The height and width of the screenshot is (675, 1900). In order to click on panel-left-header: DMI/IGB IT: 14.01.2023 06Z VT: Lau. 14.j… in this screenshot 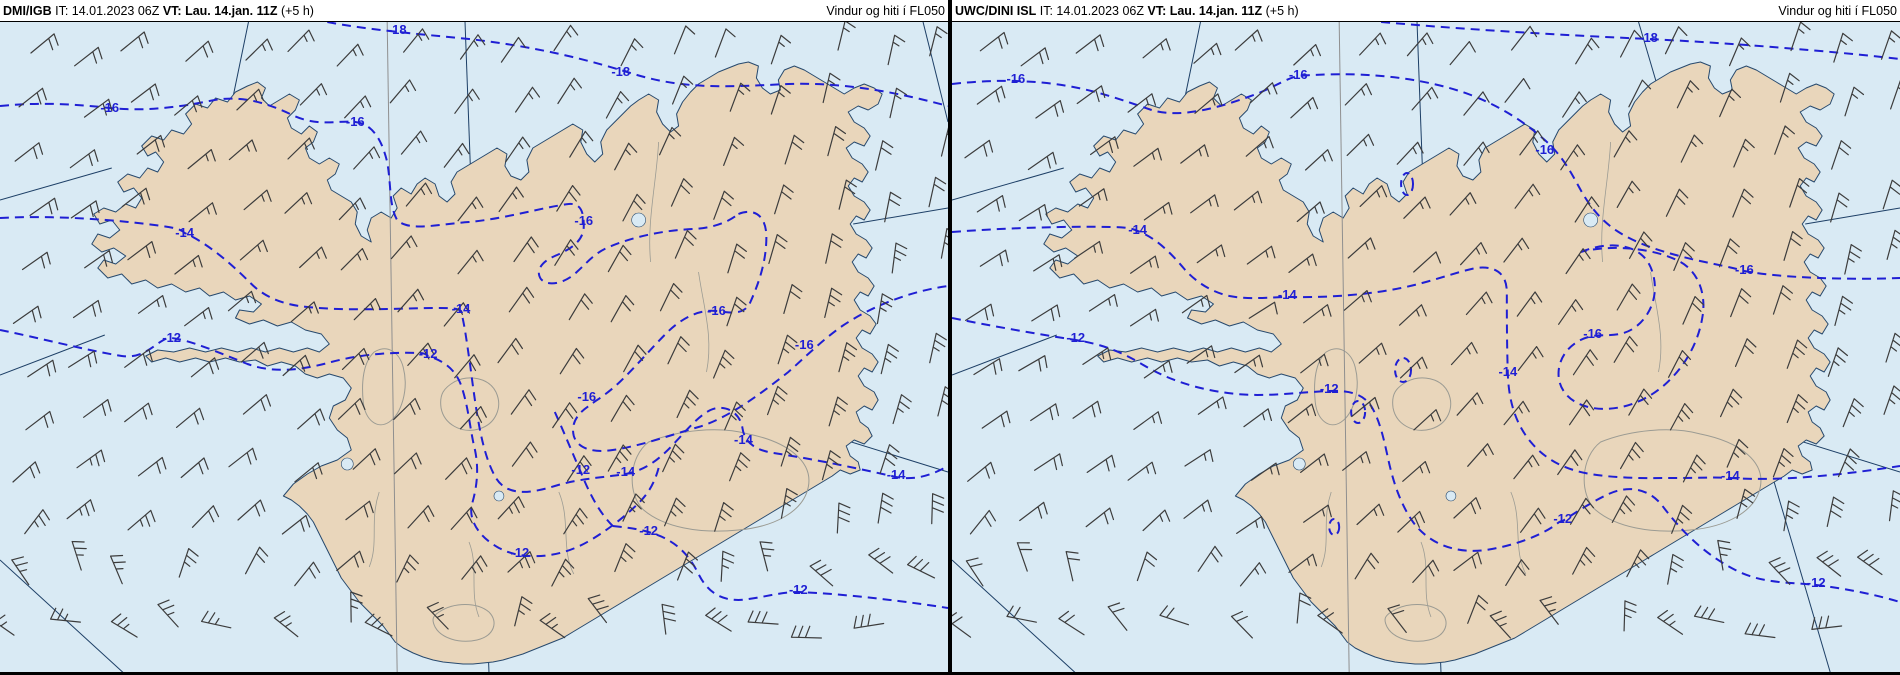, I will do `click(474, 10)`.